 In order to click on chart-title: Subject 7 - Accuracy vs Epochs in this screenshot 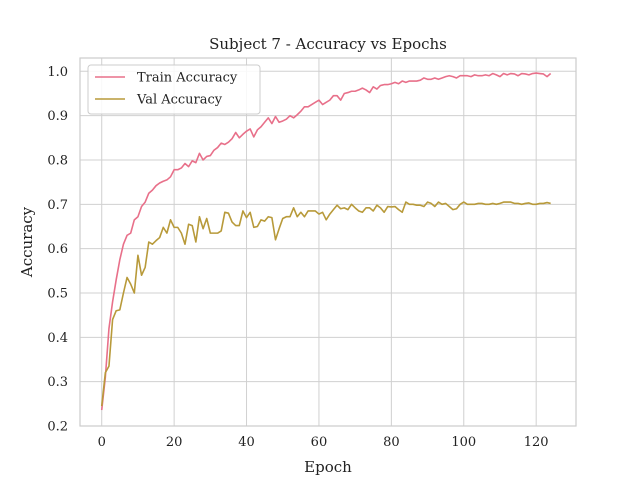, I will do `click(328, 44)`.